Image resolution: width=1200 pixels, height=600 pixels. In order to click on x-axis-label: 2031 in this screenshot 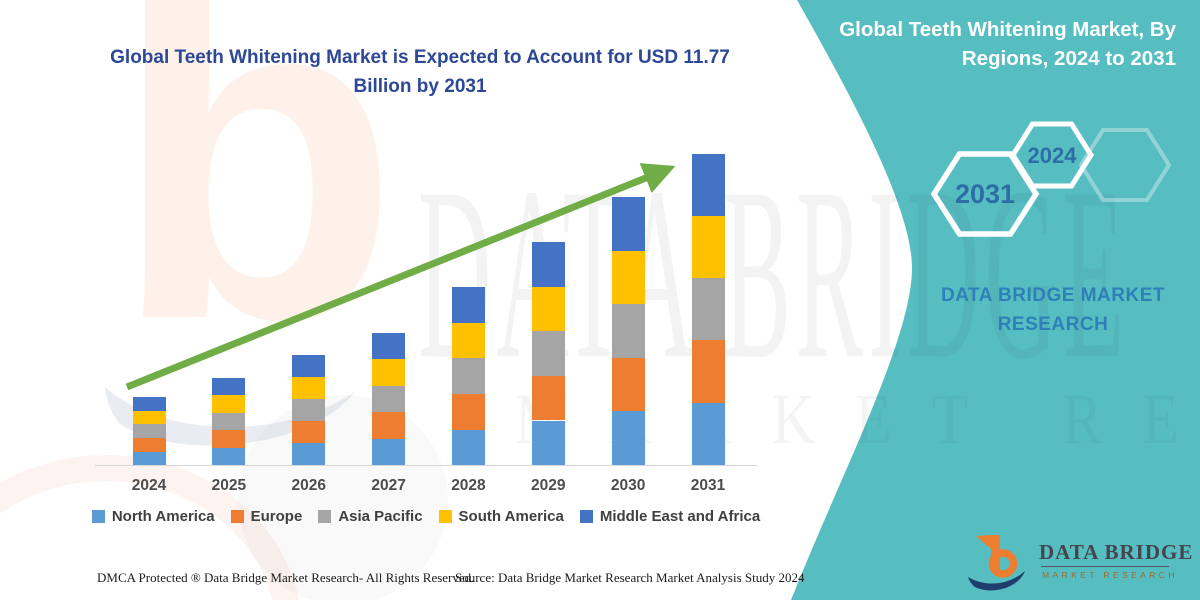, I will do `click(708, 485)`.